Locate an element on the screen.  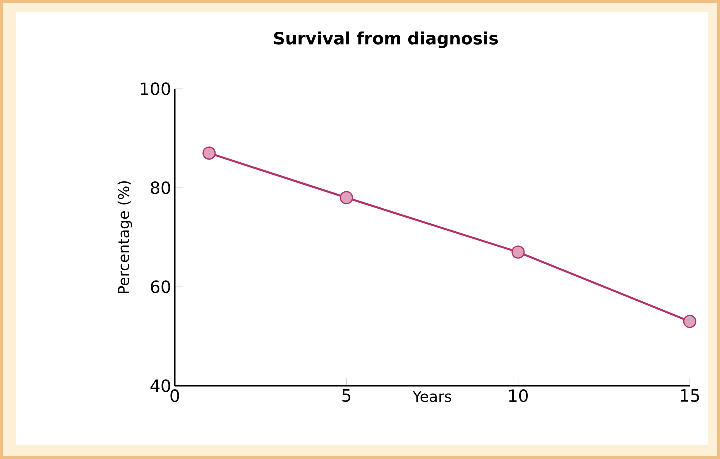
x-tick-label: 15 is located at coordinates (690, 396).